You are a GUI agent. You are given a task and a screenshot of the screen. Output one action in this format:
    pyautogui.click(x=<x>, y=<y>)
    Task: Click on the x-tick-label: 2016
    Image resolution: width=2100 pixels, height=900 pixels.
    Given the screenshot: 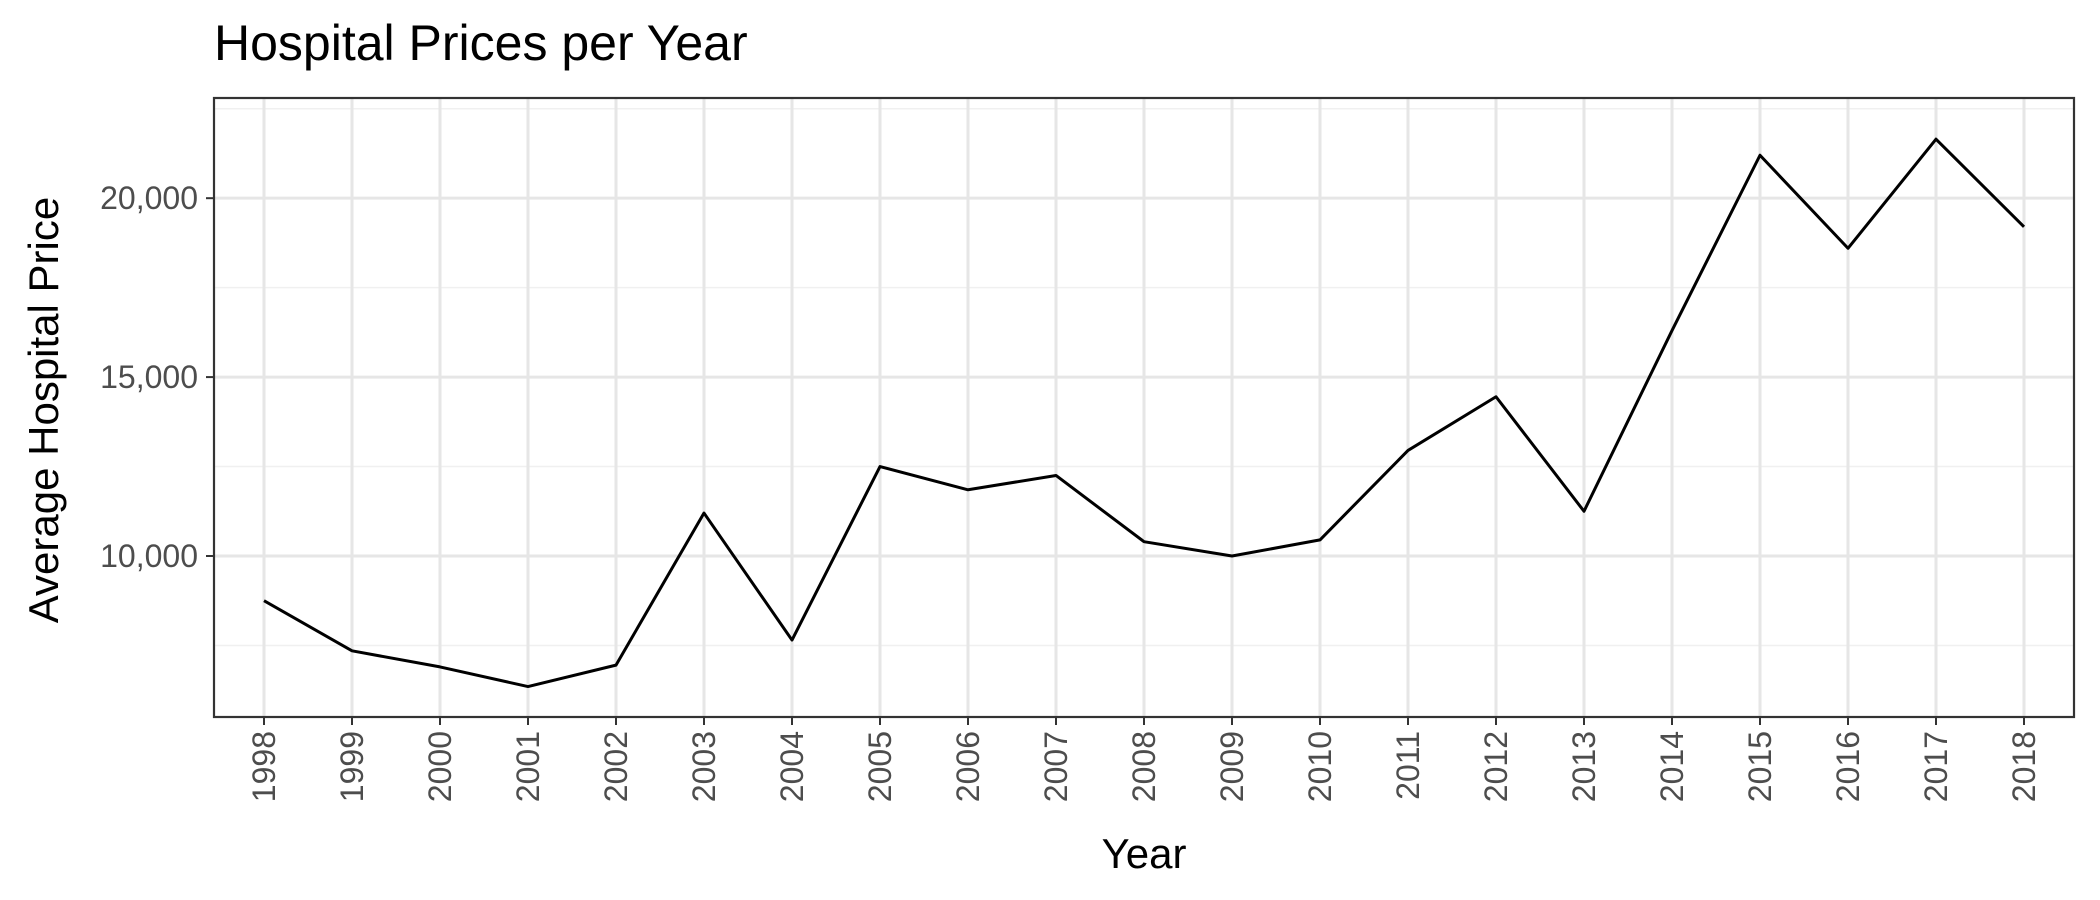 What is the action you would take?
    pyautogui.click(x=1848, y=766)
    